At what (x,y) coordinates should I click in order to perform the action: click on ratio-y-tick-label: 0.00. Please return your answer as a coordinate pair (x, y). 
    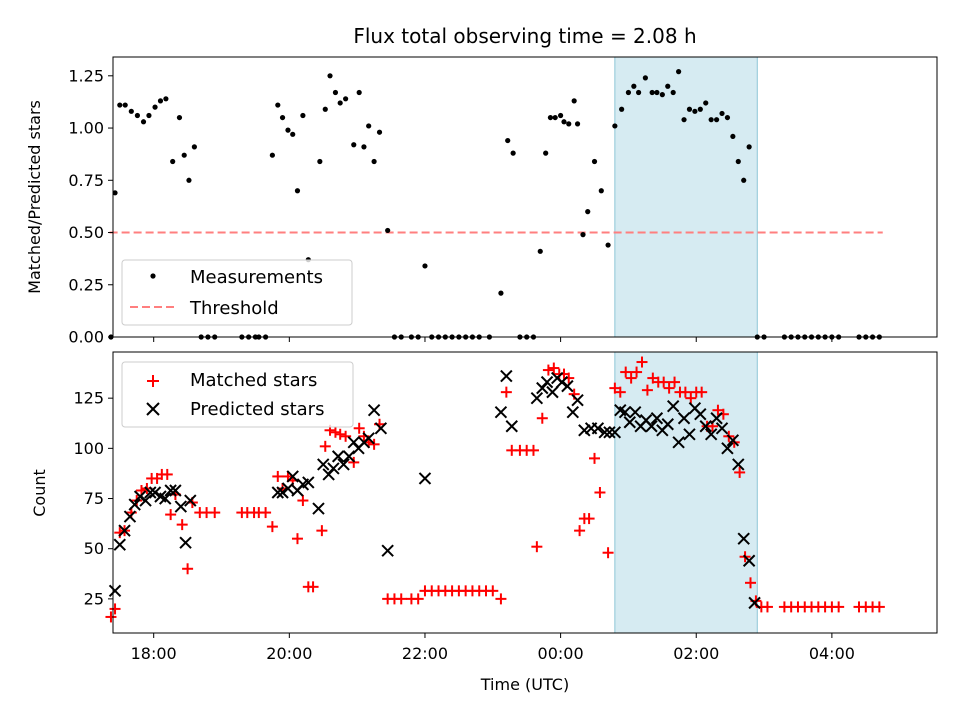
    Looking at the image, I should click on (86, 337).